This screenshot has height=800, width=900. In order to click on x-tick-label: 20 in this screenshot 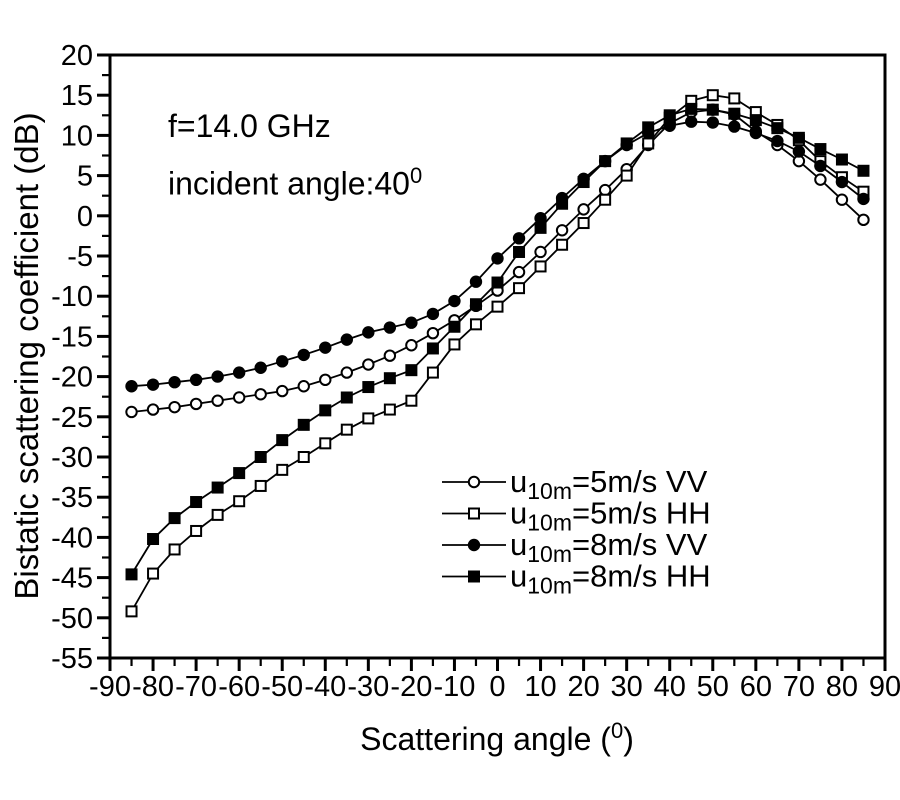, I will do `click(583, 687)`.